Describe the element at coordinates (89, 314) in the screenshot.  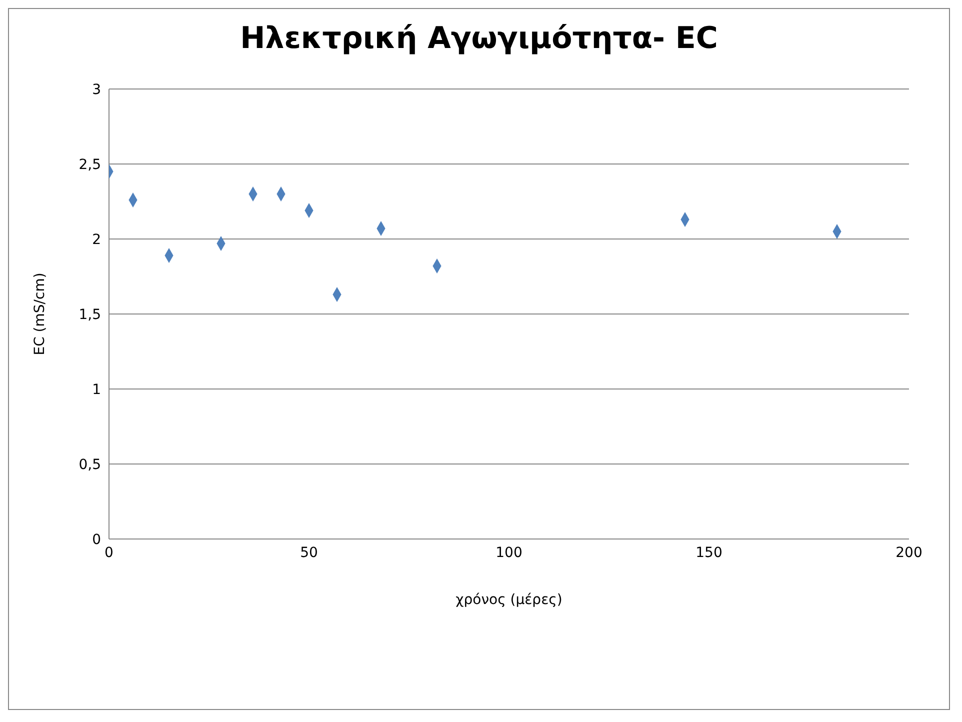
I see `y-tick-label: 1,5` at that location.